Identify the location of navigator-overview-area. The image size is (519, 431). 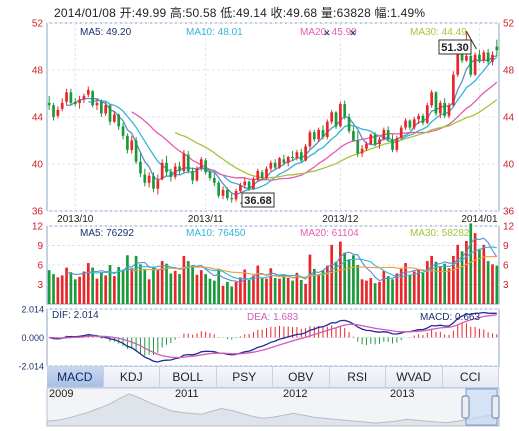
(273, 410).